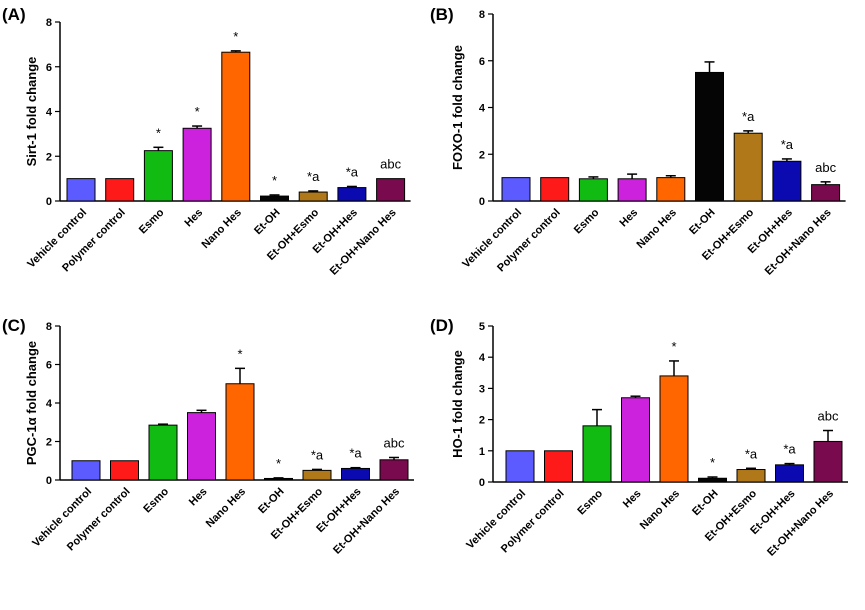 Image resolution: width=865 pixels, height=610 pixels. What do you see at coordinates (482, 389) in the screenshot?
I see `y-tick-label: 3` at bounding box center [482, 389].